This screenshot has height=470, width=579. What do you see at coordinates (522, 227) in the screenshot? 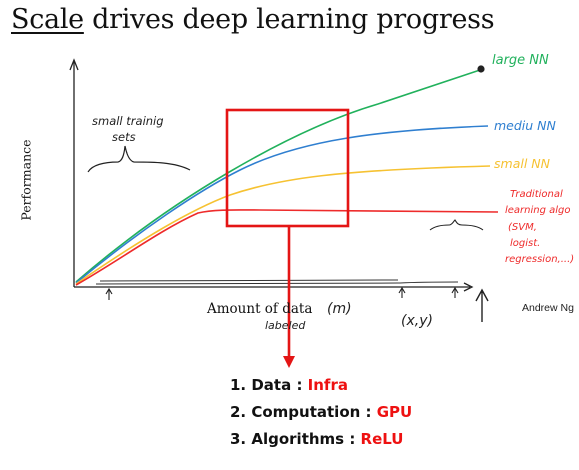
I see `traditional-label-line3: (SVM,` at bounding box center [522, 227].